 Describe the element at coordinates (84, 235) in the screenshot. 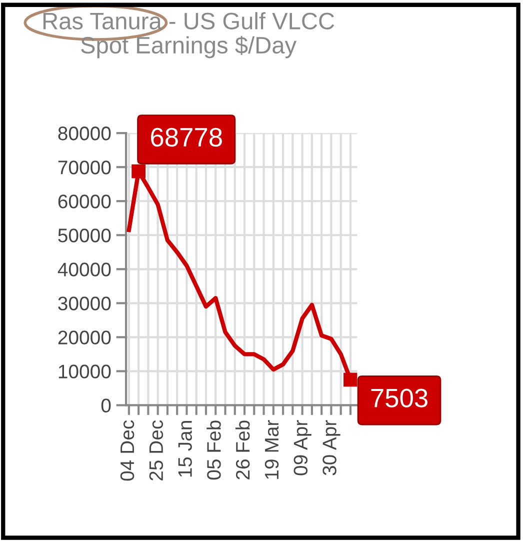

I see `y-tick-label: 50000` at that location.